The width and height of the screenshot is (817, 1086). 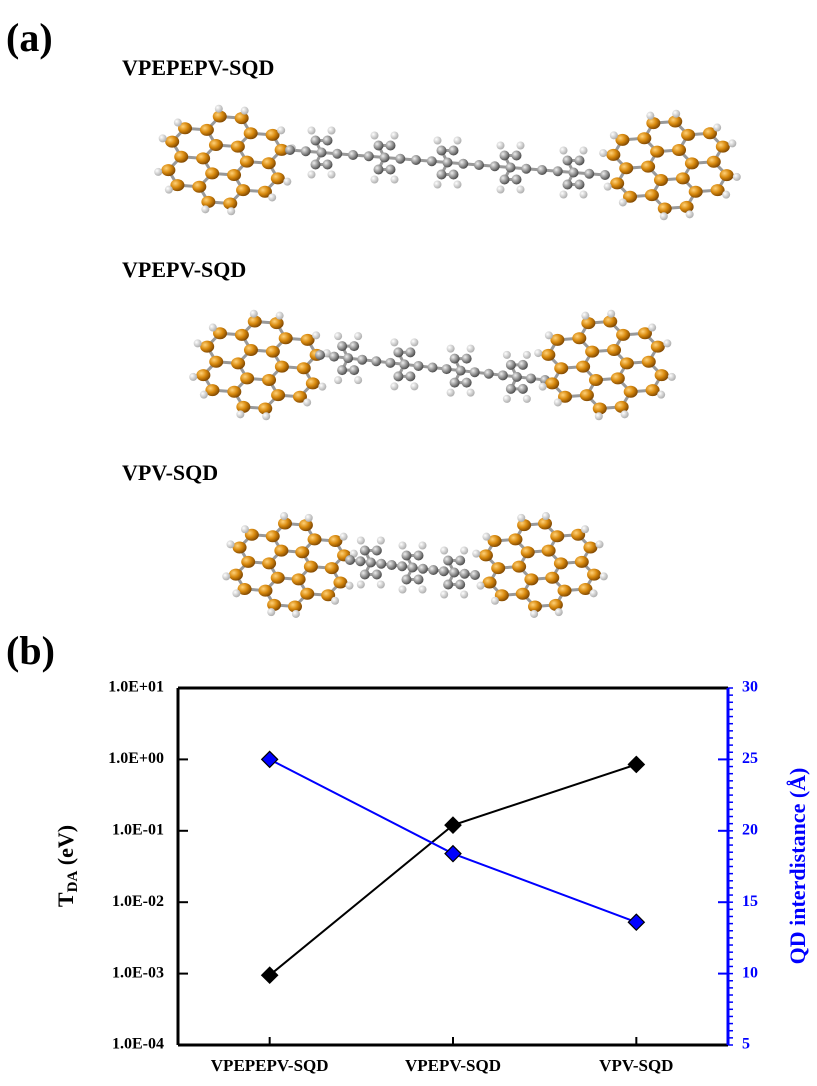 I want to click on panel-label: (b), so click(x=30, y=650).